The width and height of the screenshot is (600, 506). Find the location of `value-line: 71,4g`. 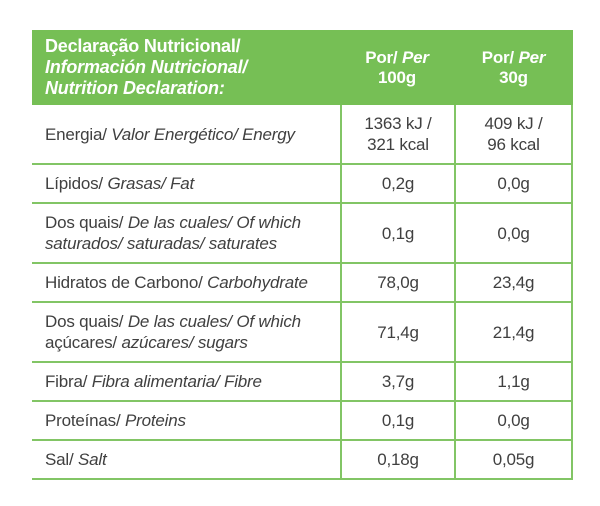

value-line: 71,4g is located at coordinates (398, 332).